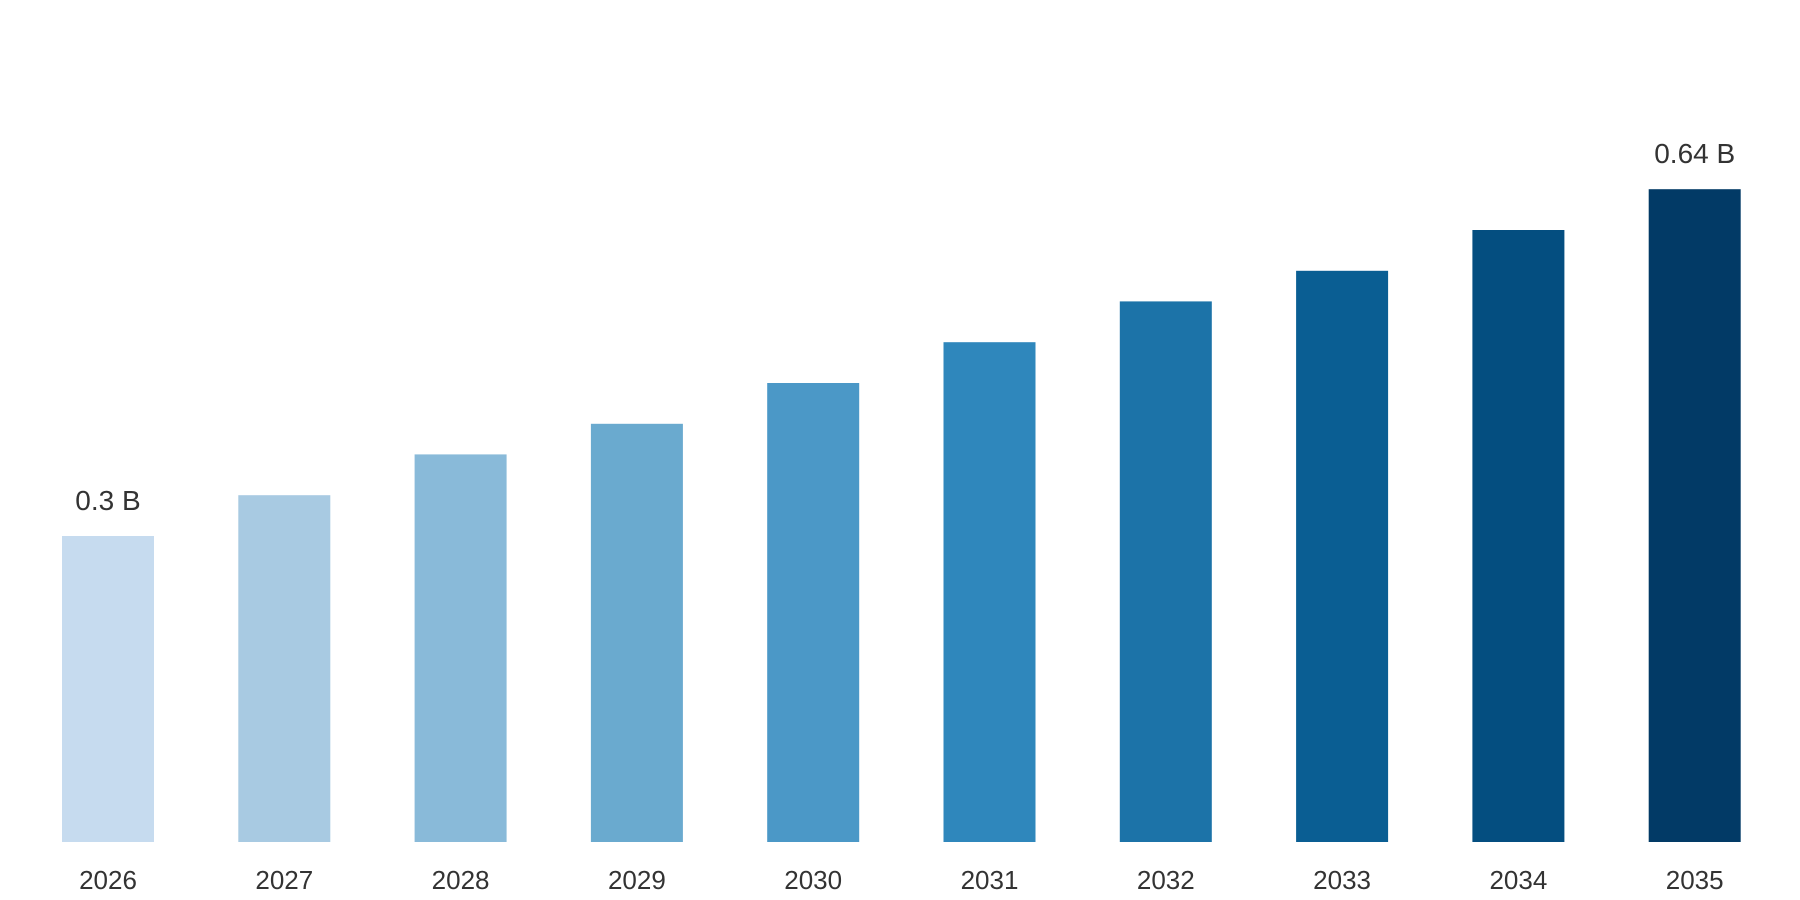 The height and width of the screenshot is (900, 1800). I want to click on x-tick-label-2027: 2027, so click(284, 880).